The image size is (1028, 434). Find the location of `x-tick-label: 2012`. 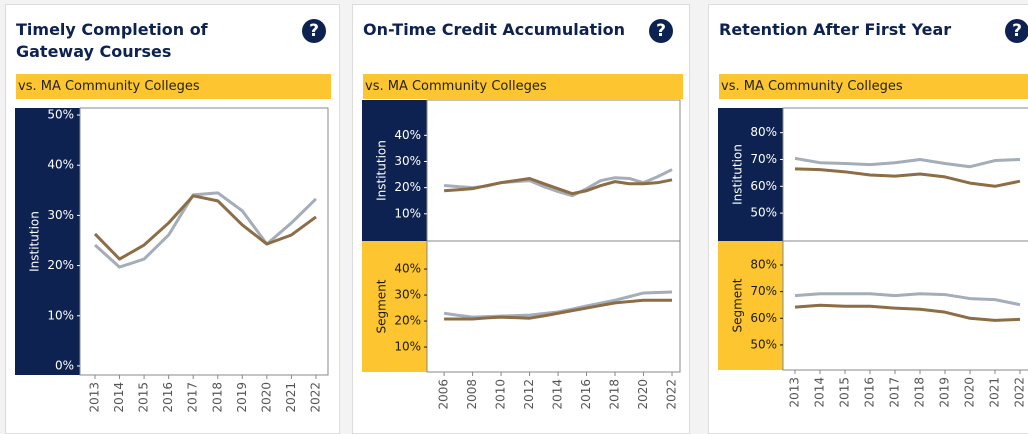

x-tick-label: 2012 is located at coordinates (529, 394).